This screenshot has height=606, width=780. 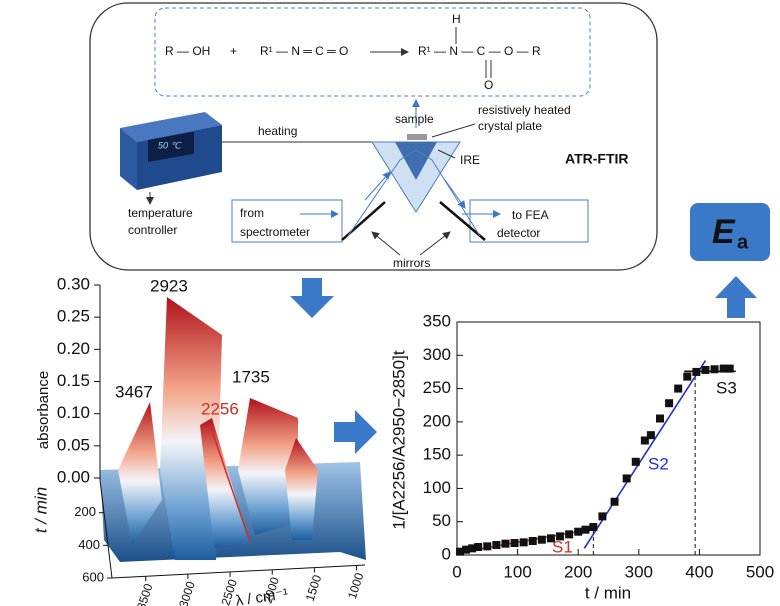 I want to click on label: controller, so click(x=152, y=230).